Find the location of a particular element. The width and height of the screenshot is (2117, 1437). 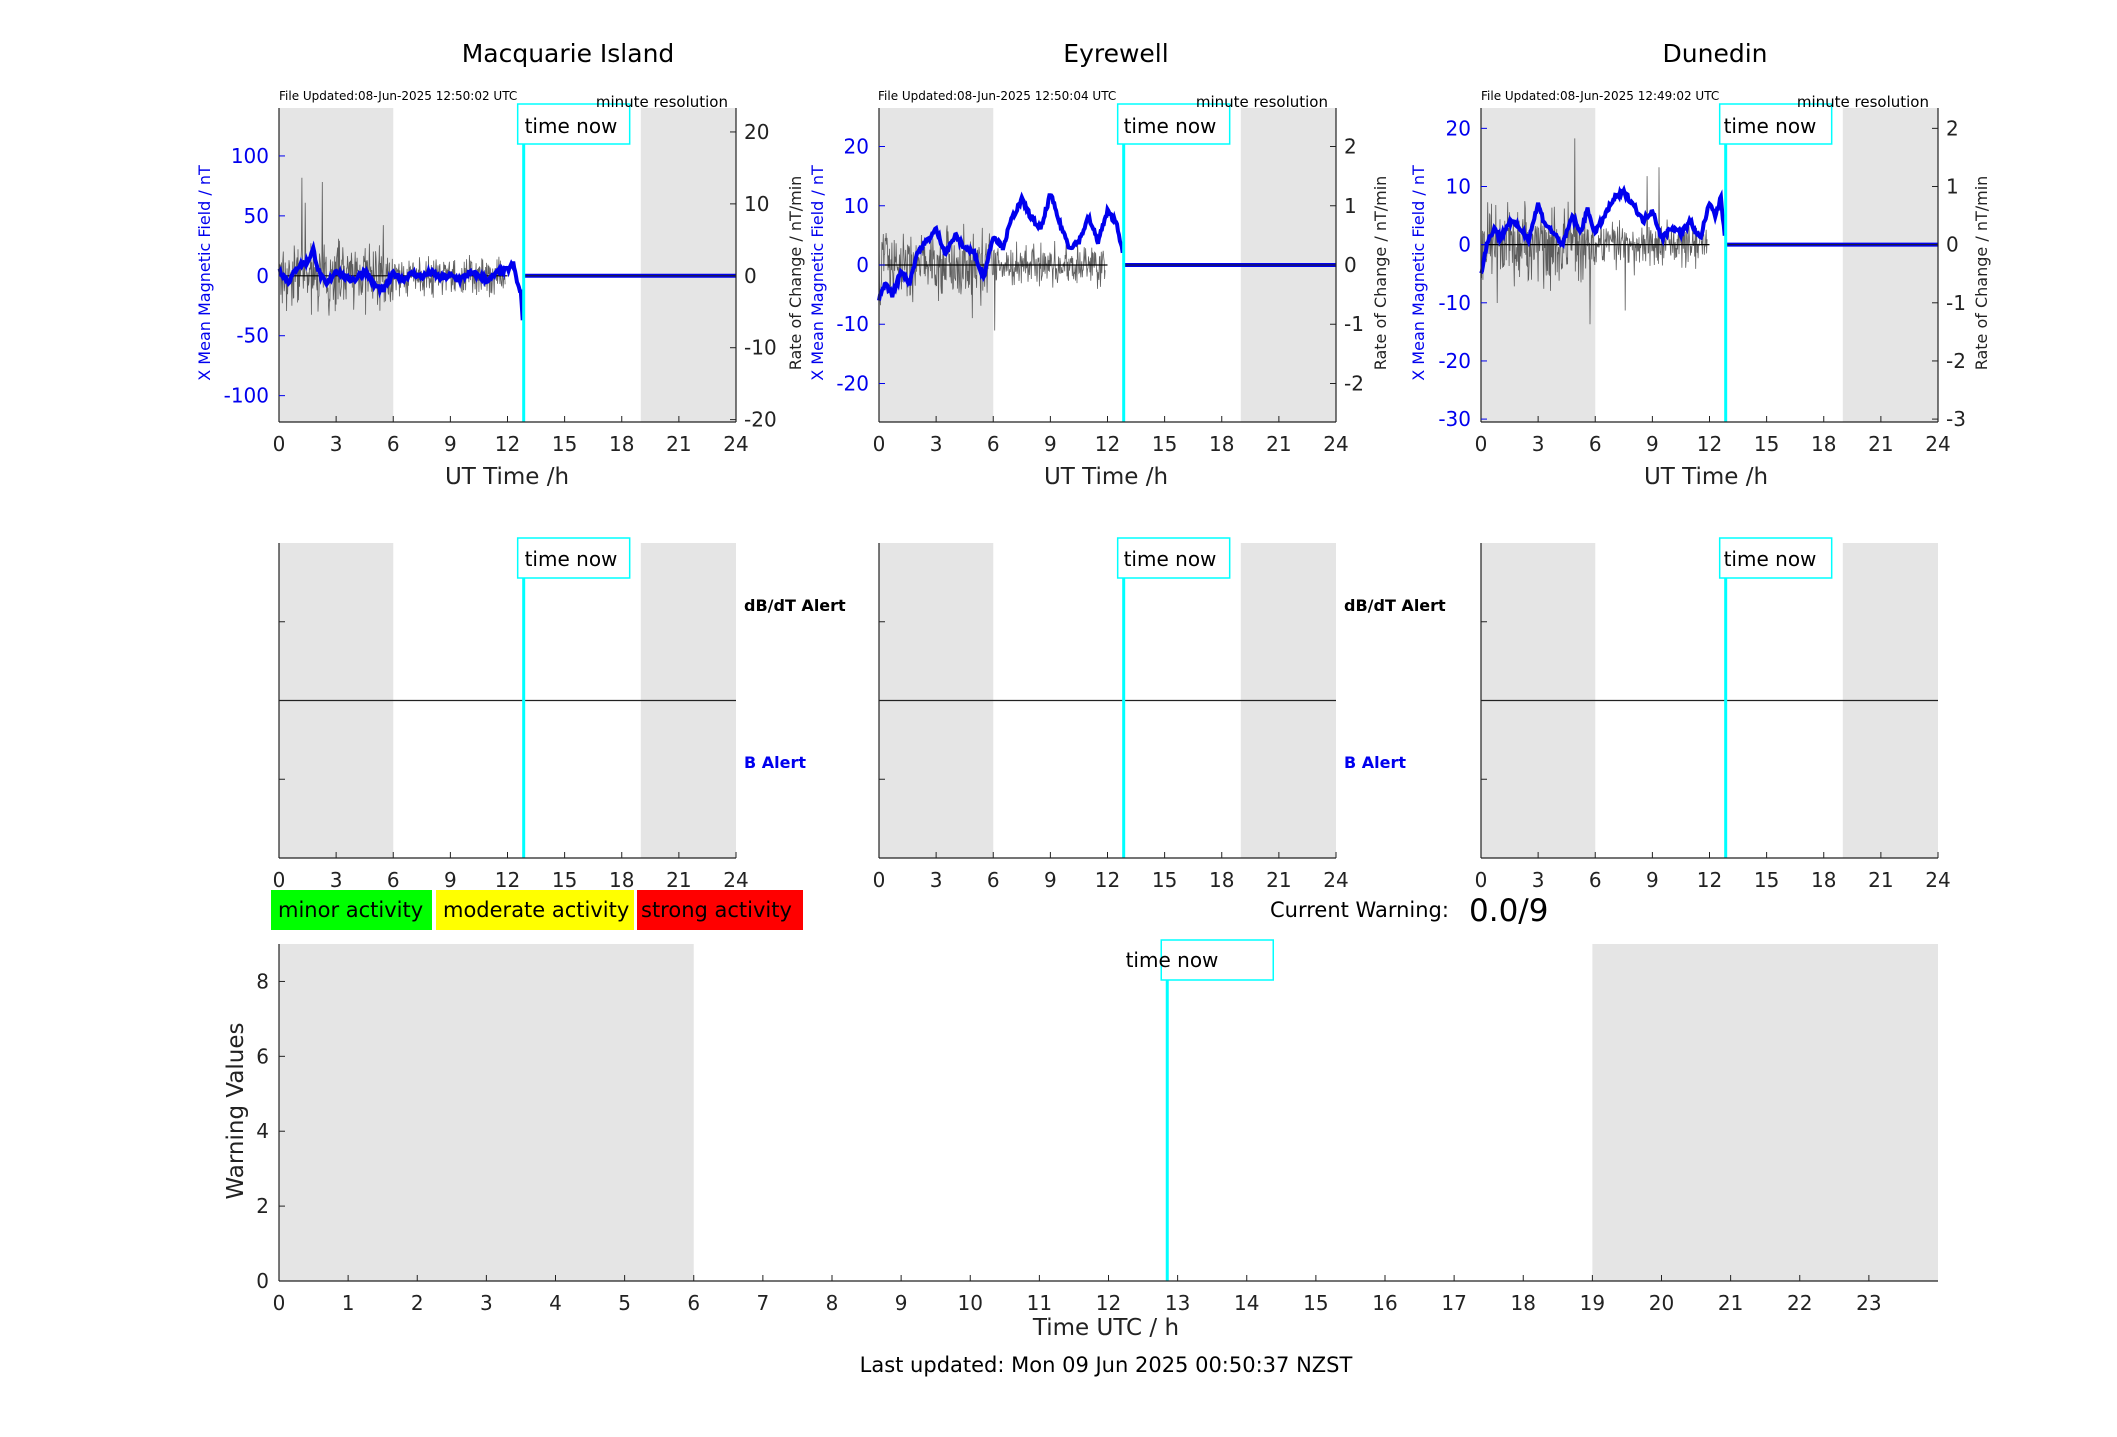

warning-y-axis-label: Warning Values is located at coordinates (236, 1110).